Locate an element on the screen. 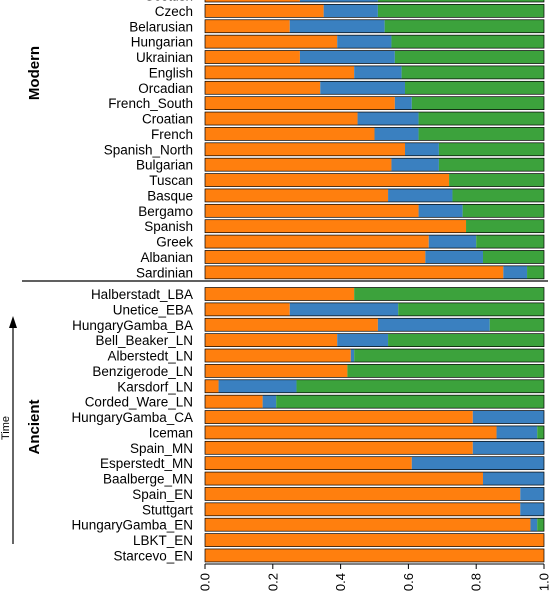  x-tick-label: 0.4 is located at coordinates (340, 582).